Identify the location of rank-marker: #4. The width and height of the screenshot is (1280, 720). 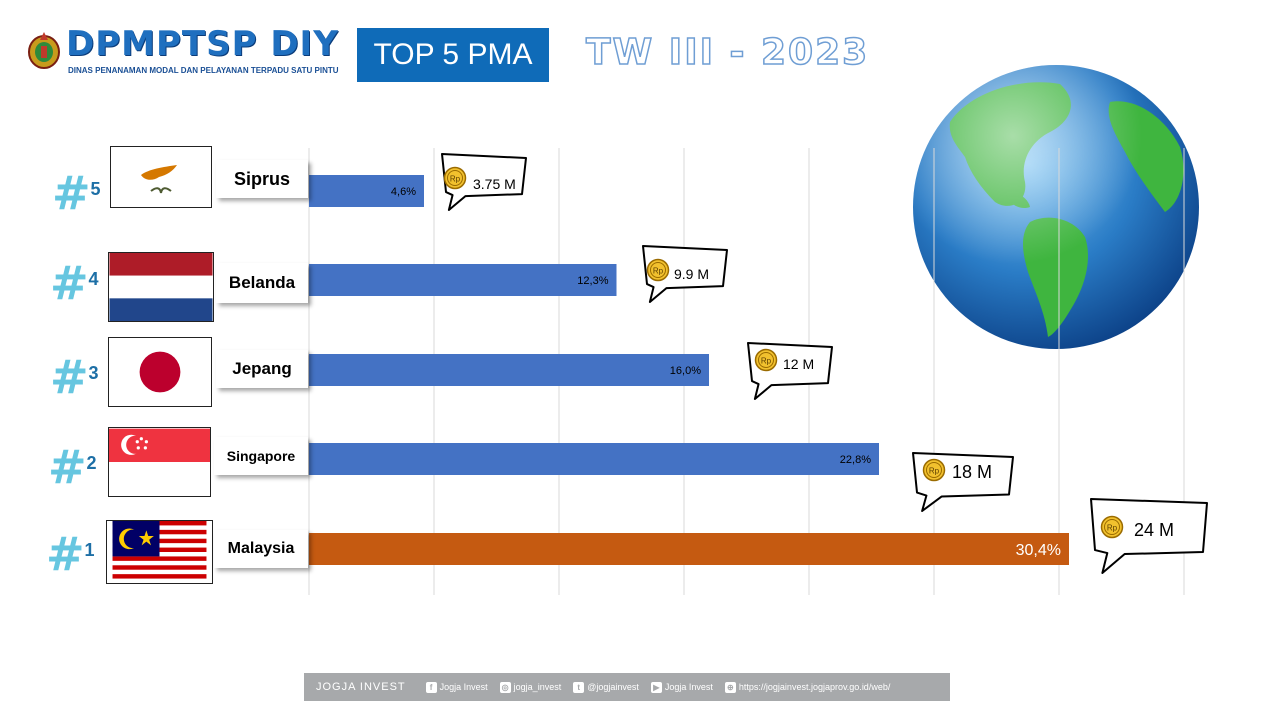
(74, 283).